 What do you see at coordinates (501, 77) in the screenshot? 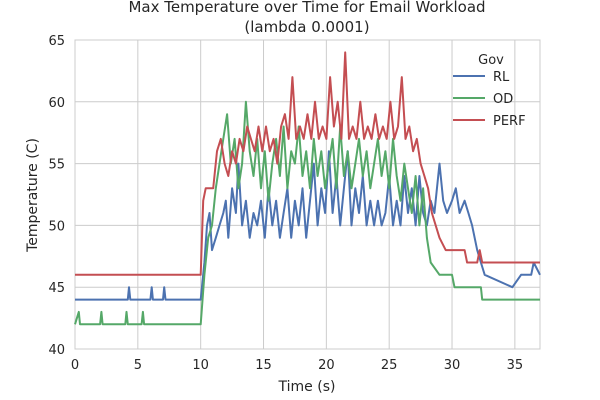
I see `legend-label-rl: RL` at bounding box center [501, 77].